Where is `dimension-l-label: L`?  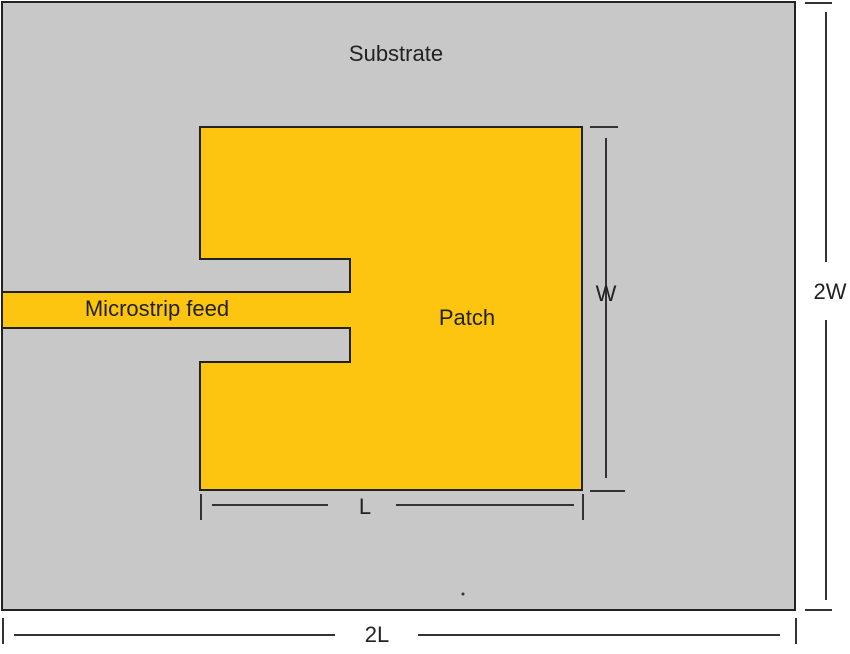
dimension-l-label: L is located at coordinates (365, 506).